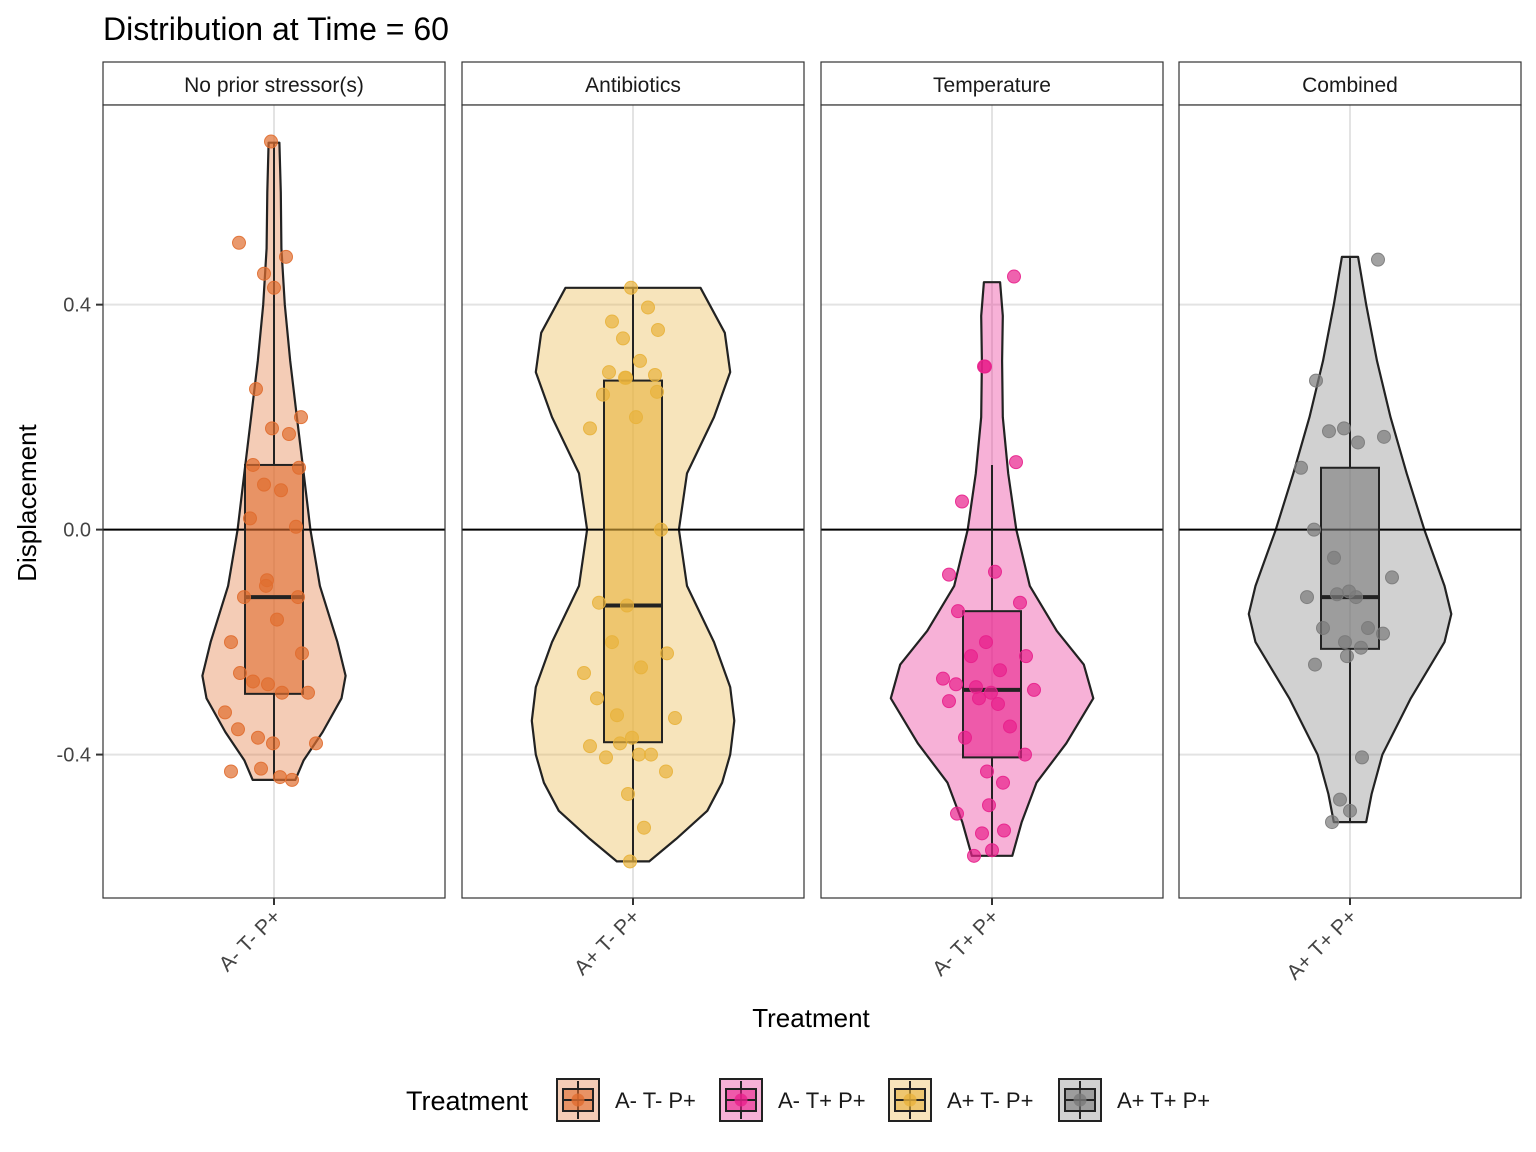 Image resolution: width=1536 pixels, height=1152 pixels. I want to click on y-axis: -0.4 0.0 0.4, so click(80, 531).